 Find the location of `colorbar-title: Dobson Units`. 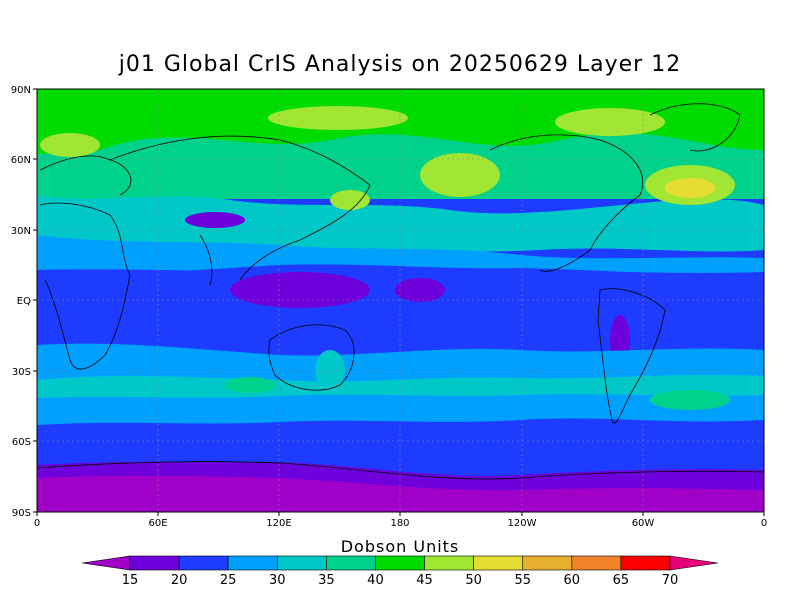

colorbar-title: Dobson Units is located at coordinates (400, 546).